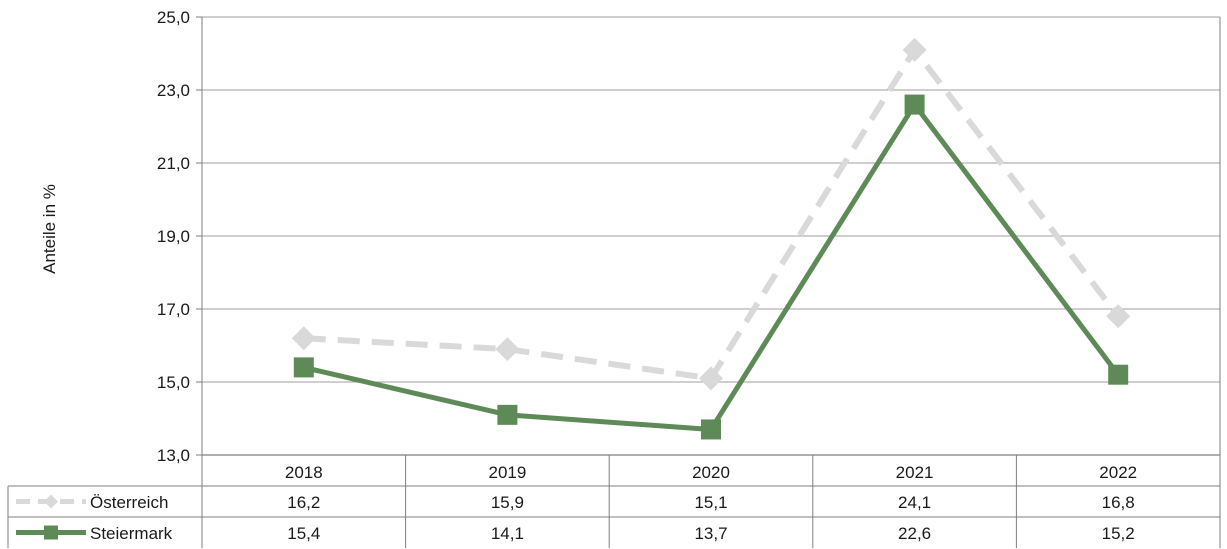 The image size is (1227, 549). I want to click on y-tick-label: 17,0, so click(173, 309).